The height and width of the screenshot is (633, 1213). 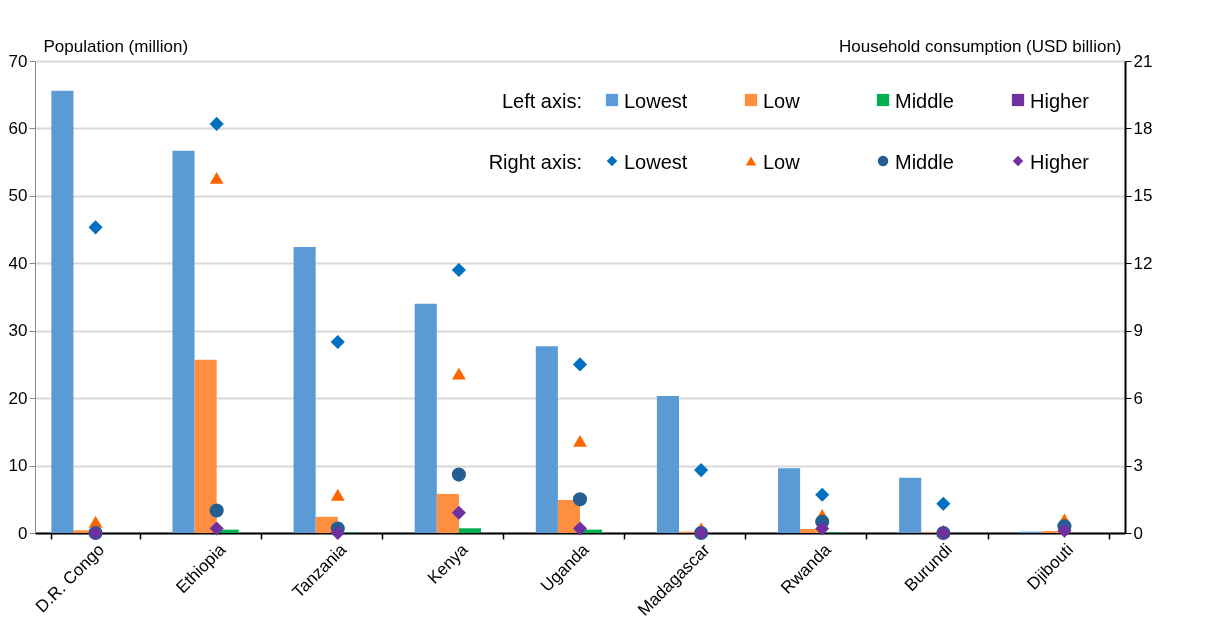 I want to click on y-tick-label: 40, so click(x=18, y=263).